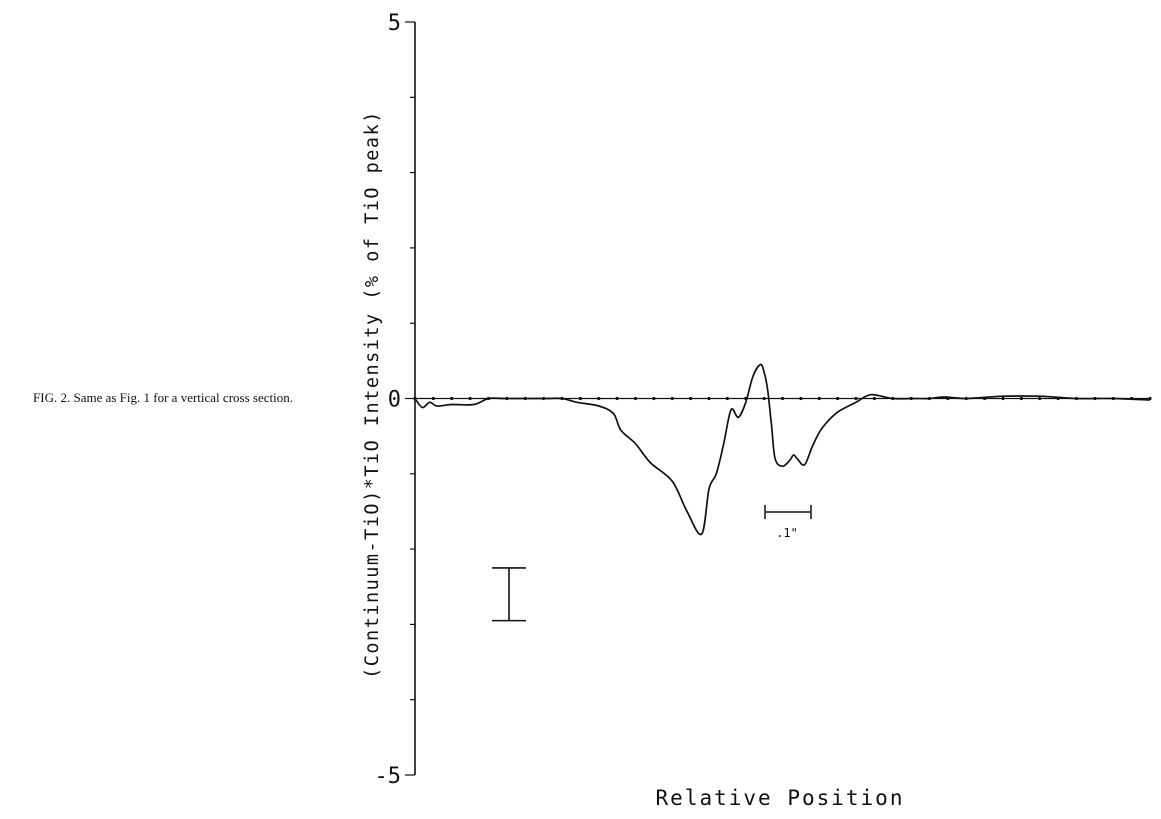 This screenshot has height=819, width=1161. Describe the element at coordinates (782, 449) in the screenshot. I see `series-line` at that location.